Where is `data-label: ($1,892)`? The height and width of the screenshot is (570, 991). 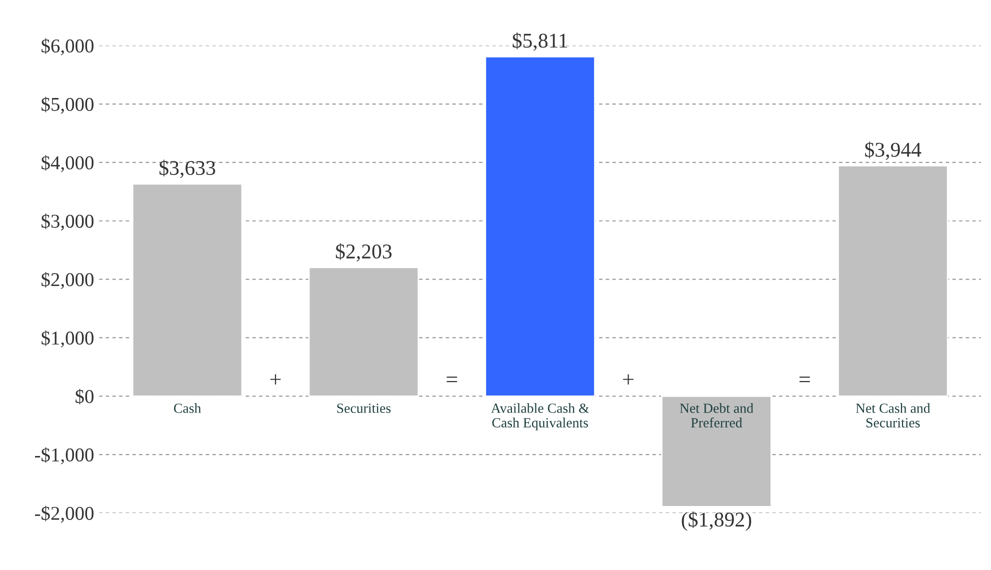
data-label: ($1,892) is located at coordinates (717, 521).